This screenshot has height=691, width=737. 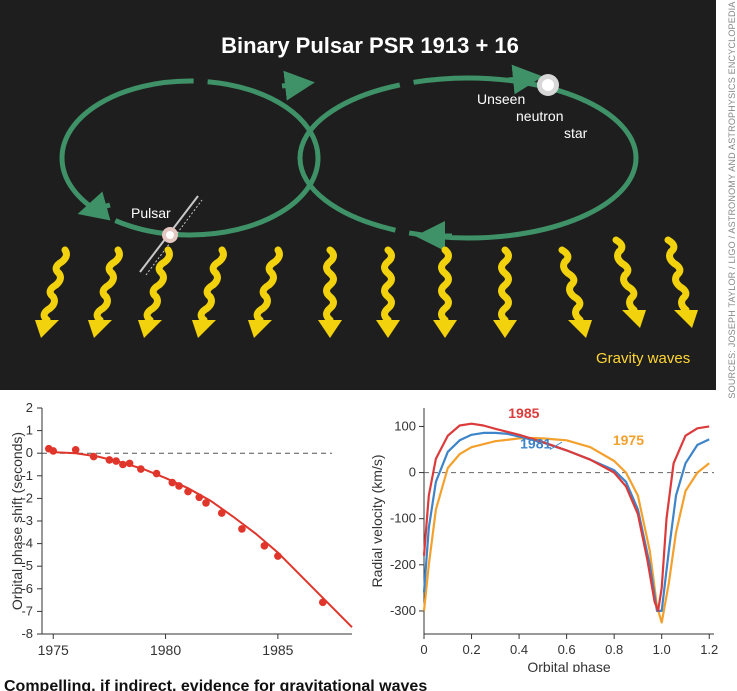 What do you see at coordinates (165, 650) in the screenshot?
I see `x-tick-label: 1980` at bounding box center [165, 650].